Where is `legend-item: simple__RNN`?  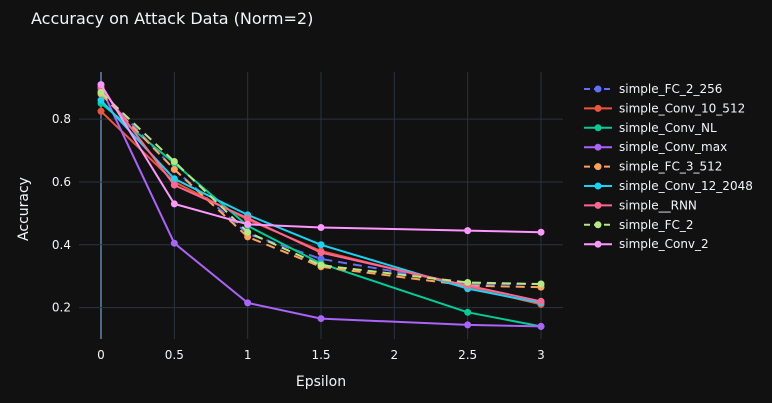
legend-item: simple__RNN is located at coordinates (640, 205).